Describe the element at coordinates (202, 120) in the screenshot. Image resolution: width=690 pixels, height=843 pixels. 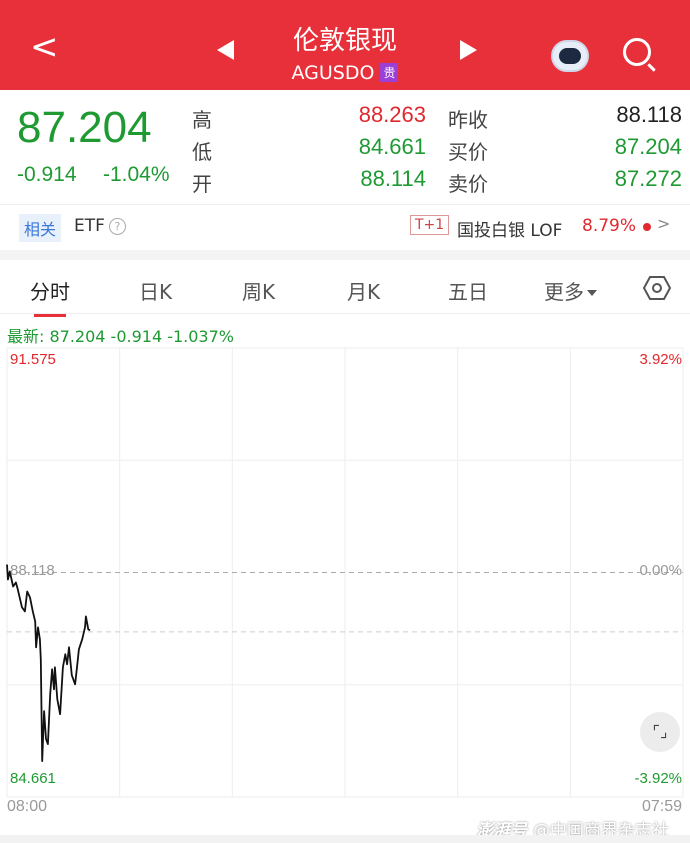
I see `field-label: 高` at that location.